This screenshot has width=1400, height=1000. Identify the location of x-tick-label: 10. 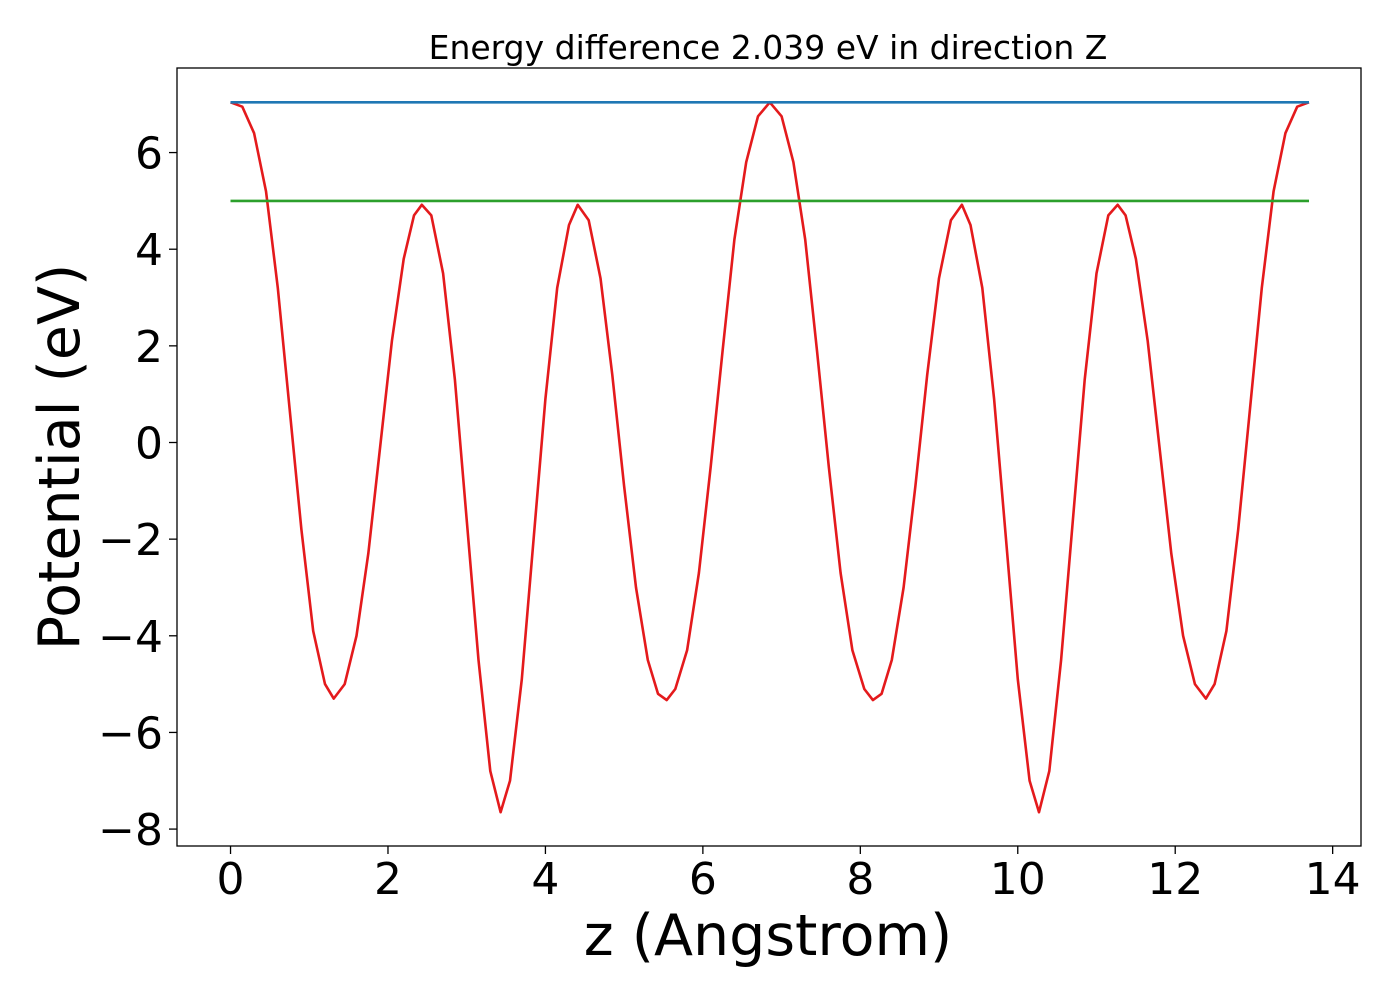
(1018, 879).